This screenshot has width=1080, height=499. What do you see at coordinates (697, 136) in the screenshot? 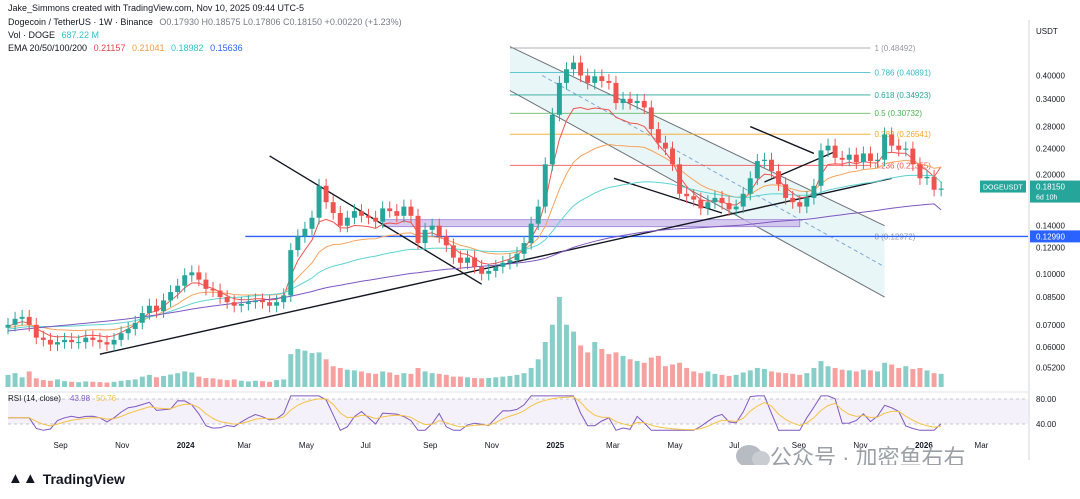
I see `channel-upper-line` at bounding box center [697, 136].